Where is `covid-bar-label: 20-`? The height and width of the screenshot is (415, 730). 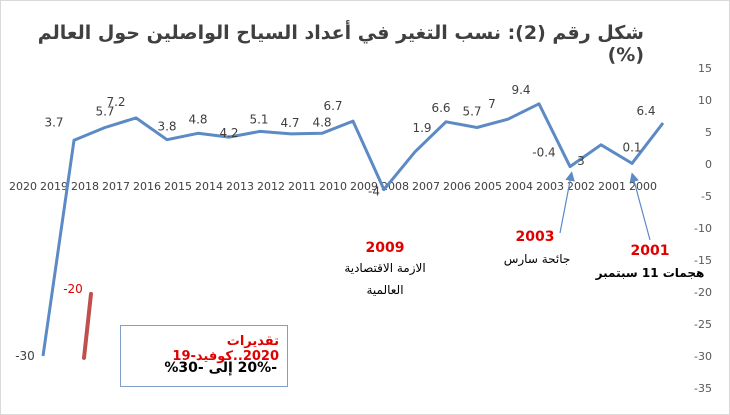
covid-bar-label: 20- is located at coordinates (73, 289).